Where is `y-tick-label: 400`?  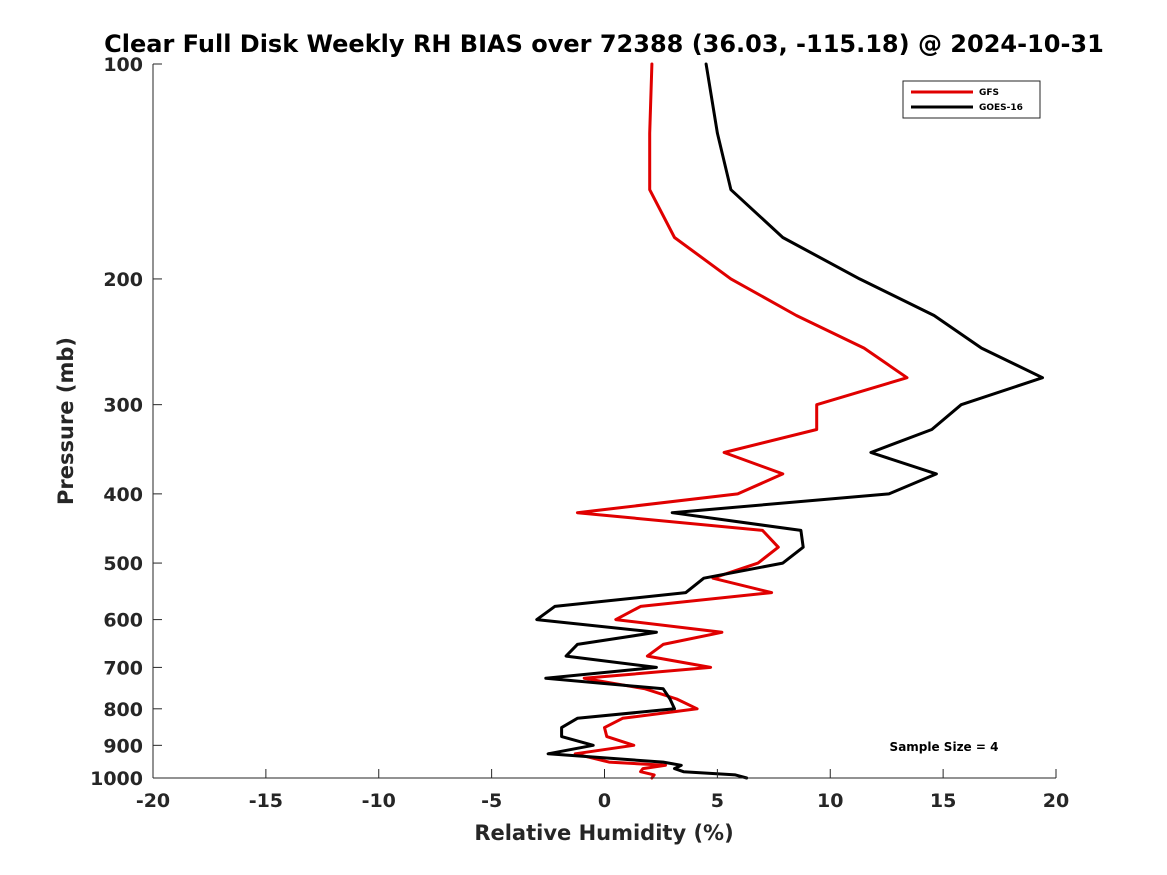
y-tick-label: 400 is located at coordinates (123, 495).